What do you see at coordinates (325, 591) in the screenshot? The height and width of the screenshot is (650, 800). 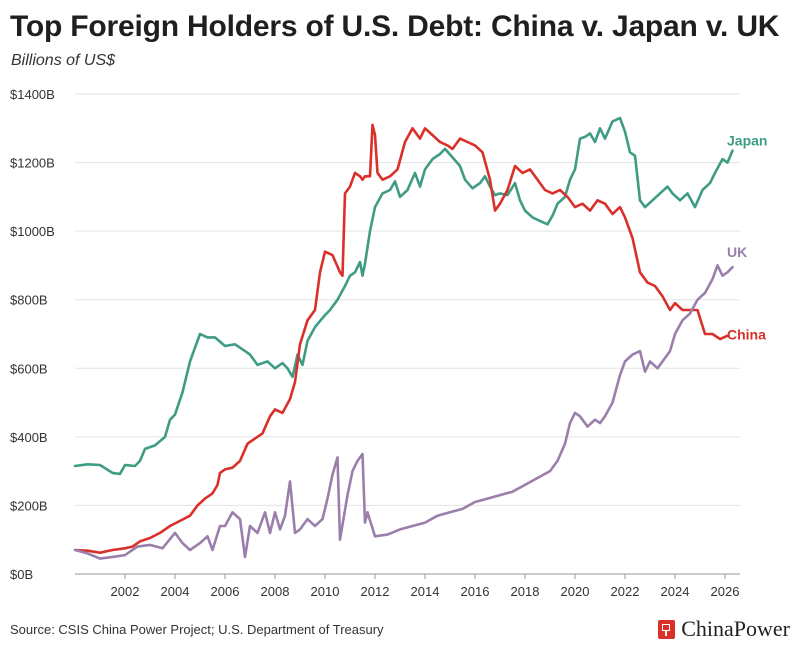 I see `x-tick-label: 2010` at bounding box center [325, 591].